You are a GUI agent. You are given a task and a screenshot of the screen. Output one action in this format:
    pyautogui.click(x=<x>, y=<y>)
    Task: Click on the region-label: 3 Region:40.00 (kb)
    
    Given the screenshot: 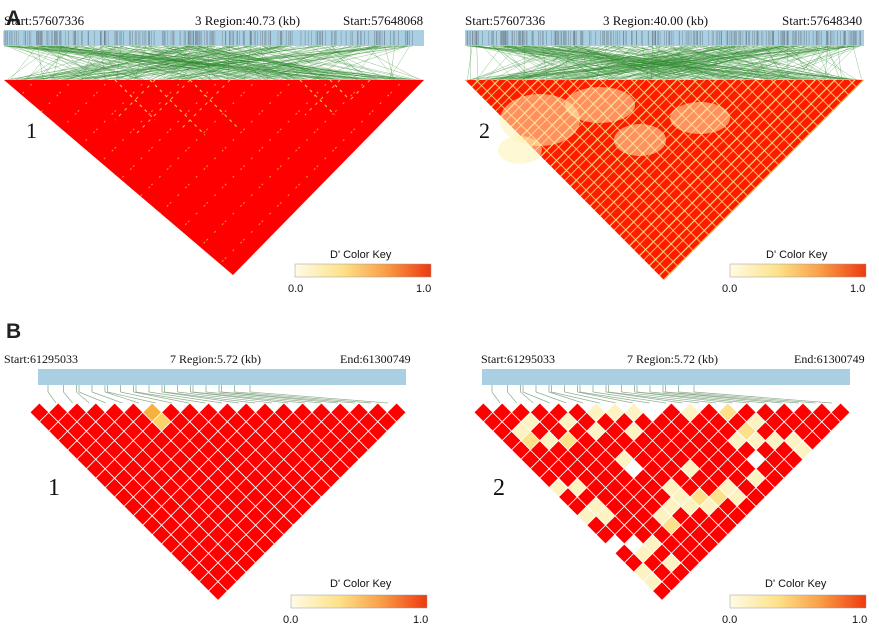 What is the action you would take?
    pyautogui.click(x=655, y=20)
    